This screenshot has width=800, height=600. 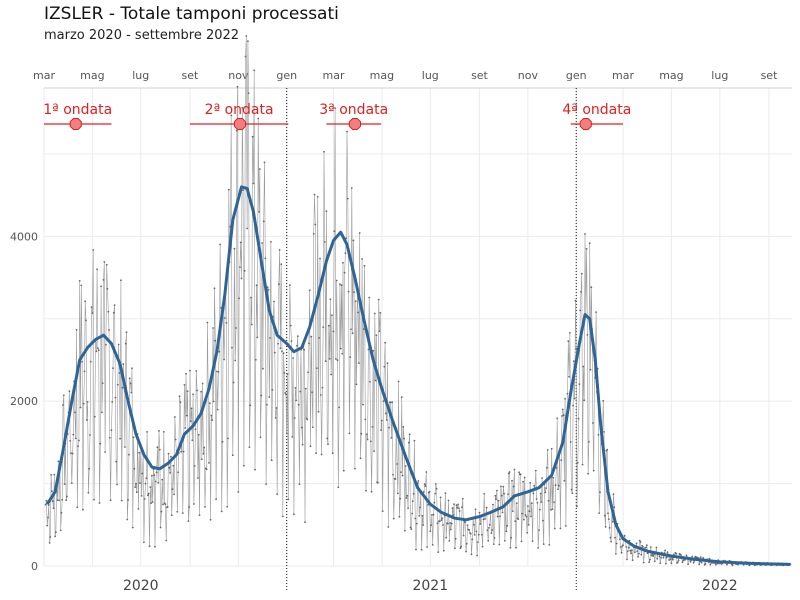 What do you see at coordinates (141, 586) in the screenshot?
I see `year-label: 2020` at bounding box center [141, 586].